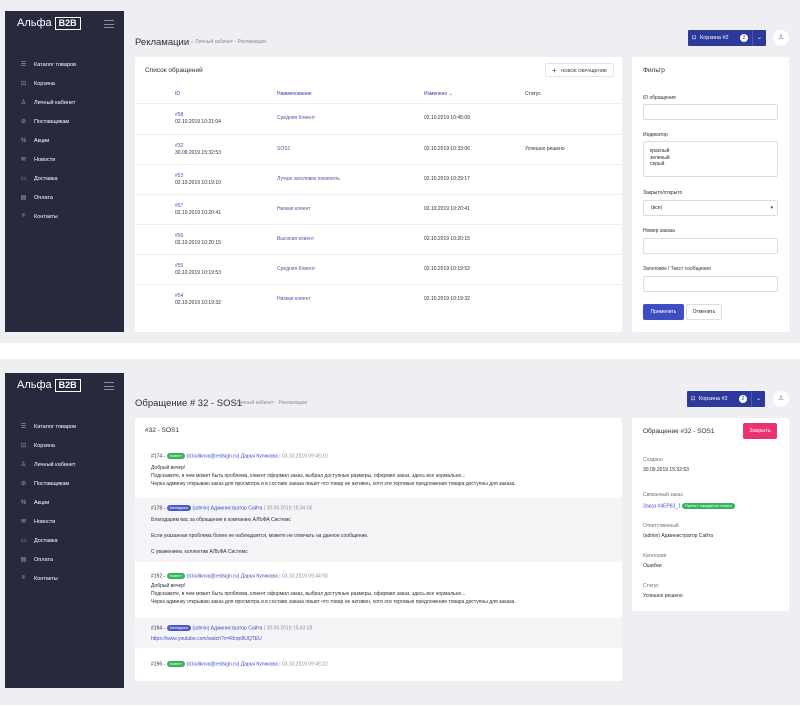  Describe the element at coordinates (198, 122) in the screenshot. I see `row-created: 02.10.2019 10:21:04` at that location.